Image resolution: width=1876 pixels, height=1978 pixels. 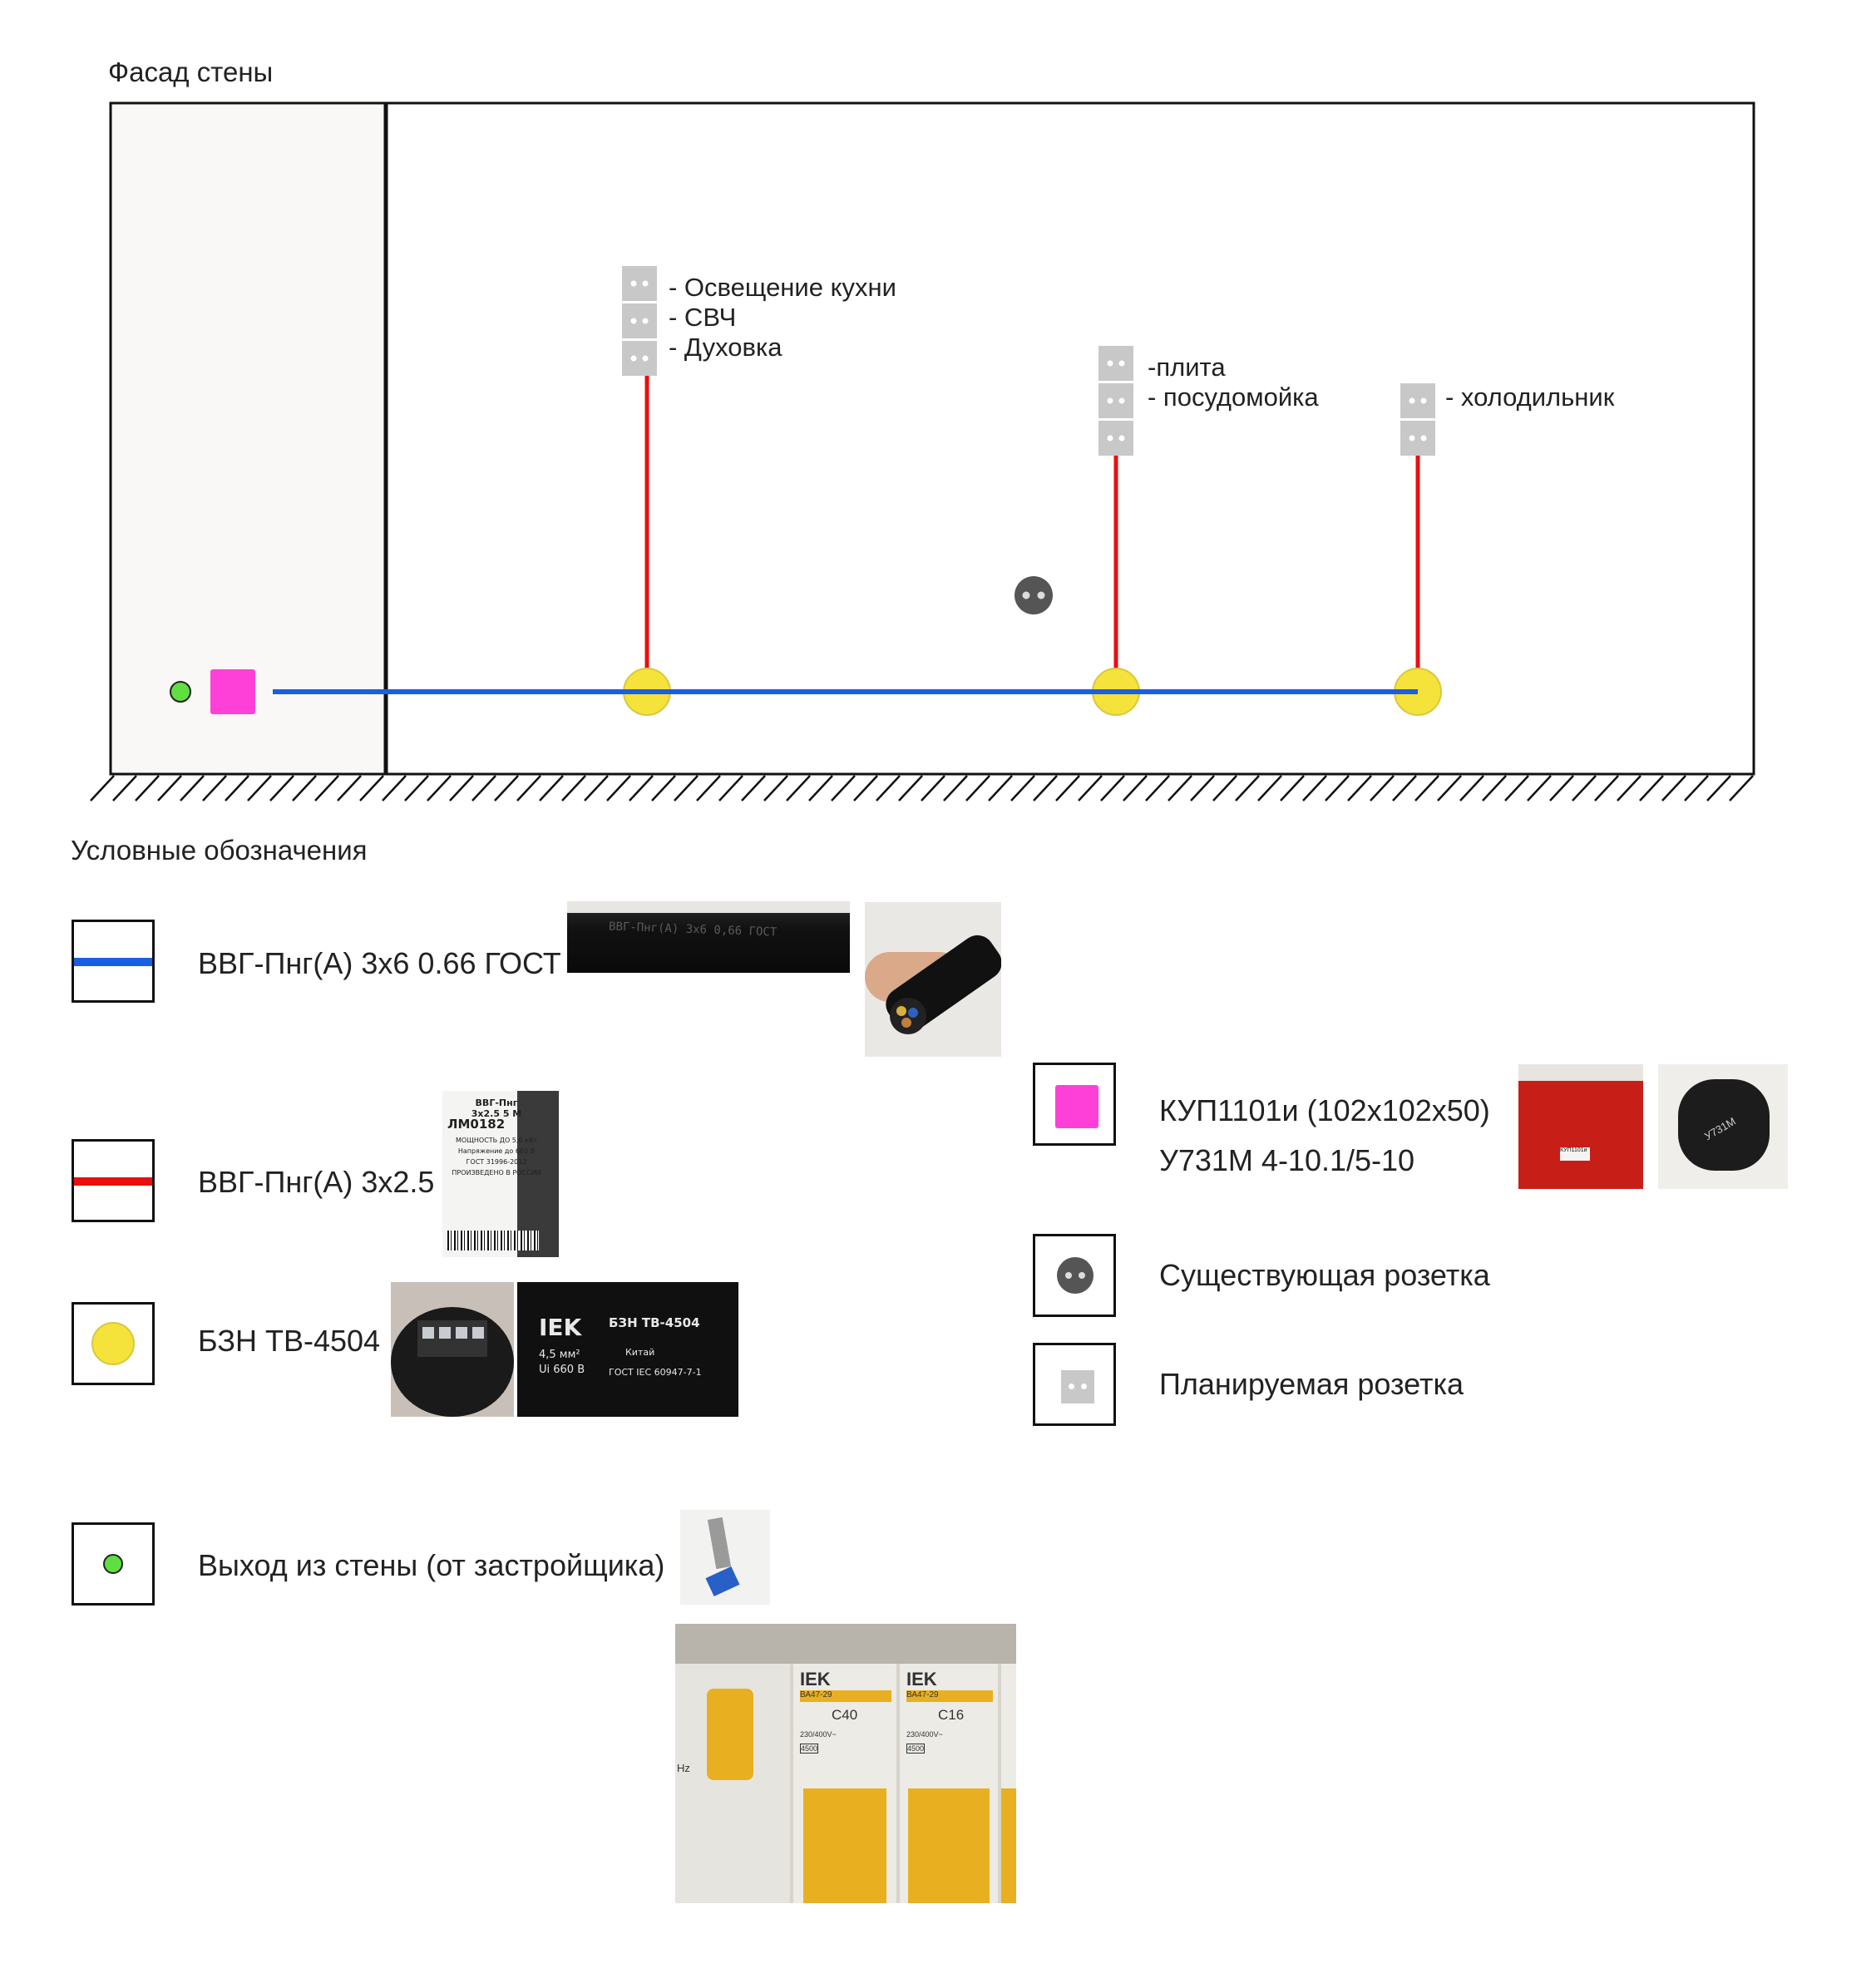 What do you see at coordinates (1724, 1125) in the screenshot?
I see `clamp-body` at bounding box center [1724, 1125].